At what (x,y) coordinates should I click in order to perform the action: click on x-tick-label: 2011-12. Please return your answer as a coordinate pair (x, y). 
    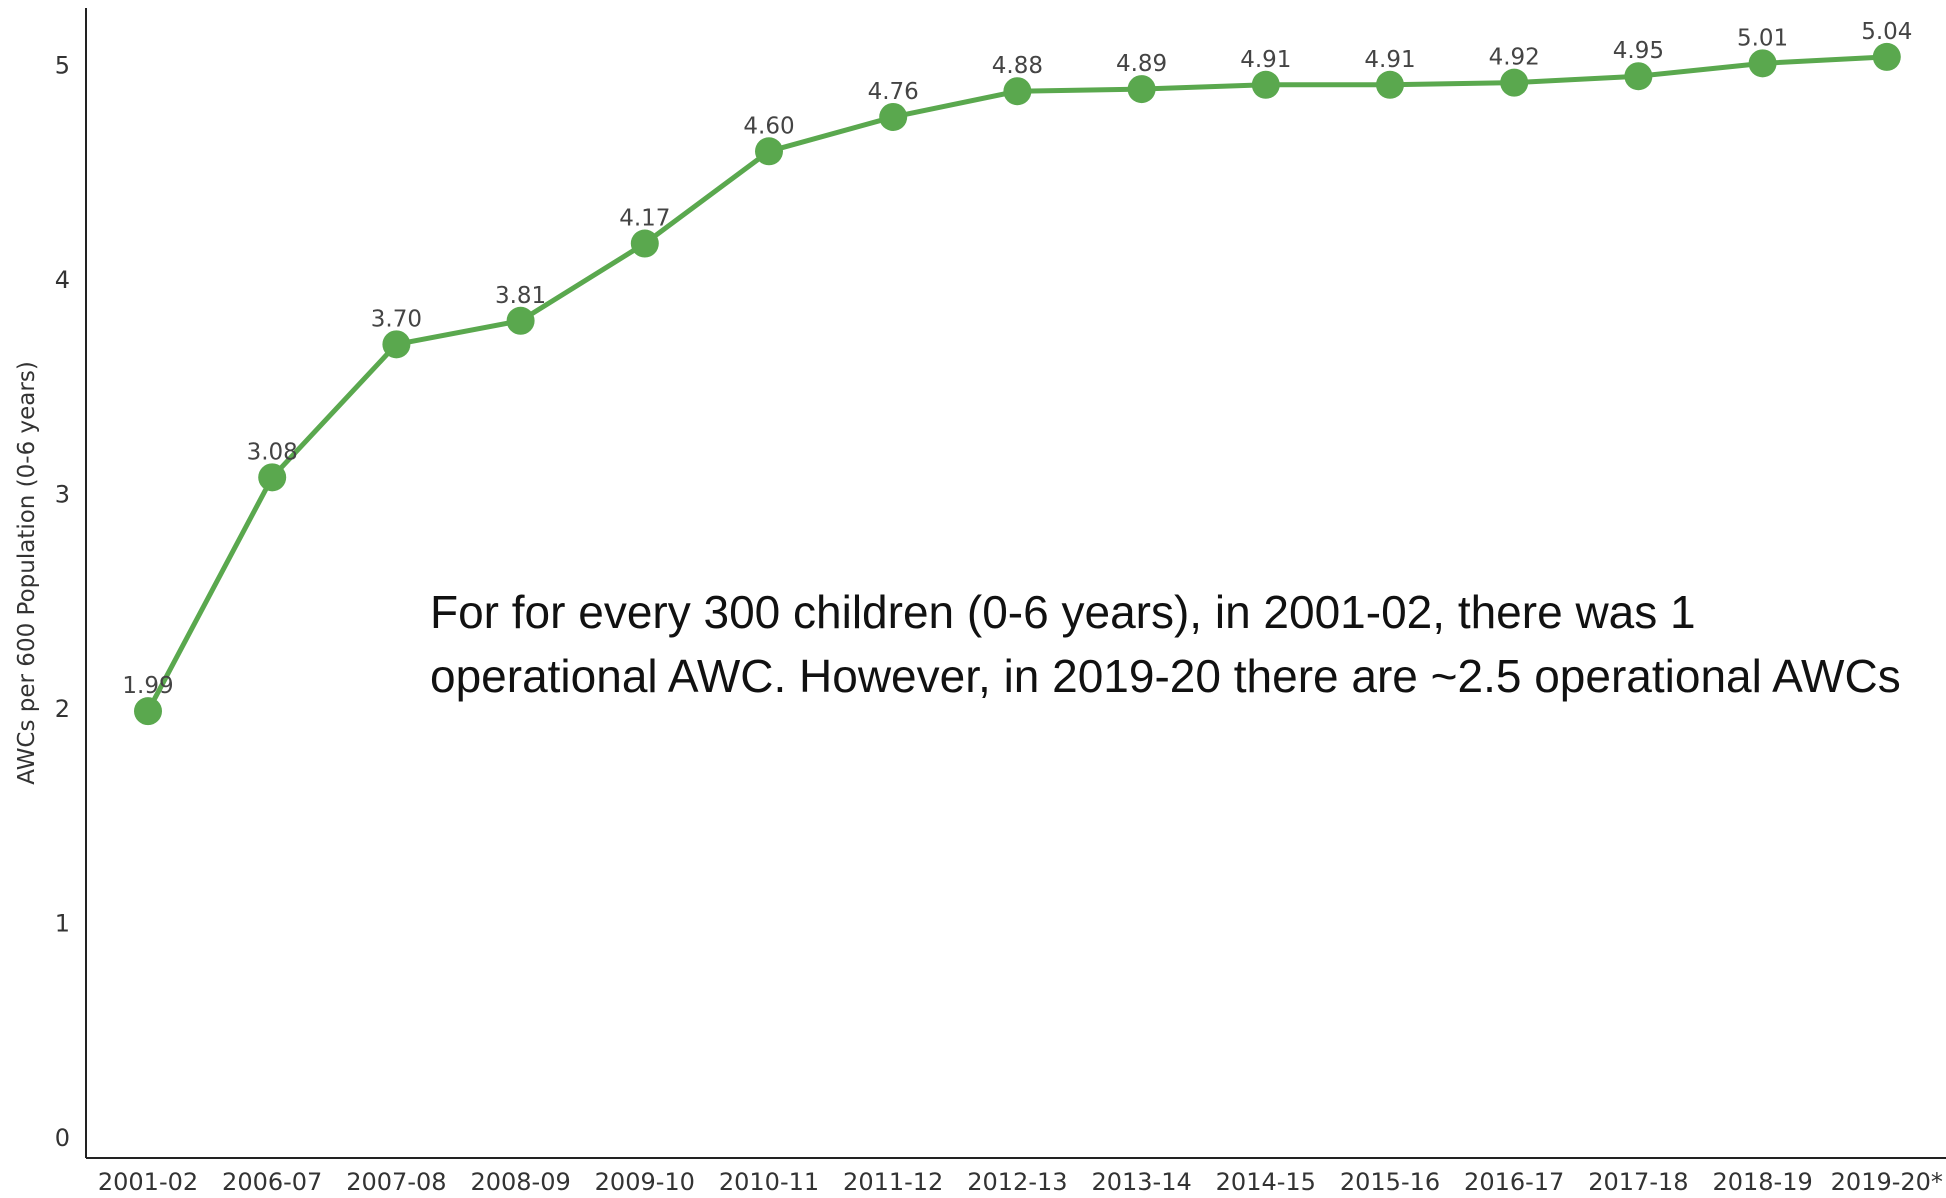
    Looking at the image, I should click on (893, 1182).